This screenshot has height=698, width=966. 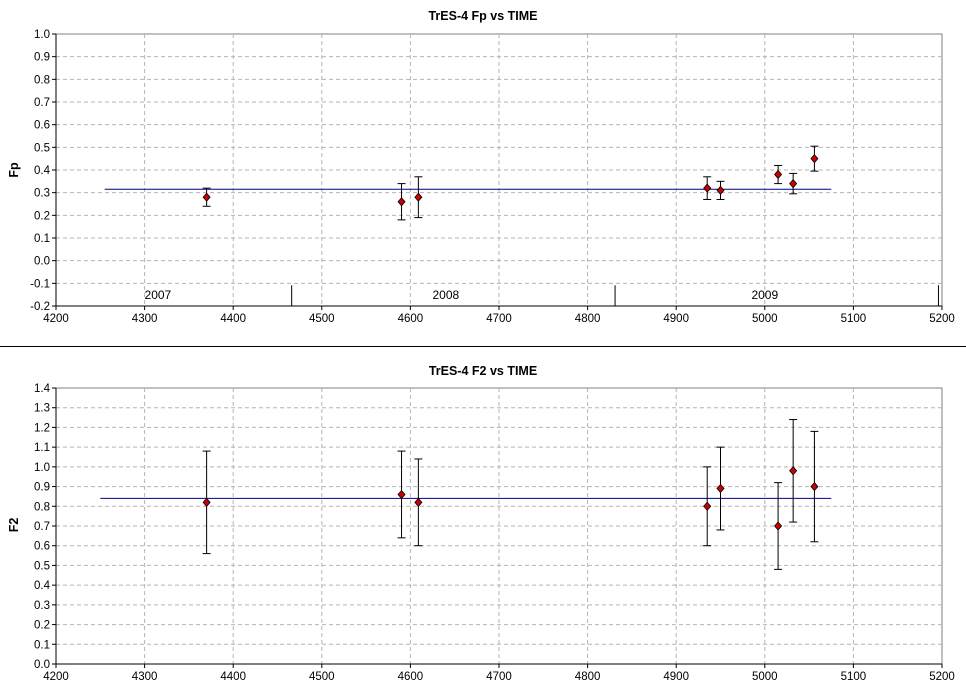 I want to click on chart-title: TrES-4 Fp vs TIME, so click(x=482, y=16).